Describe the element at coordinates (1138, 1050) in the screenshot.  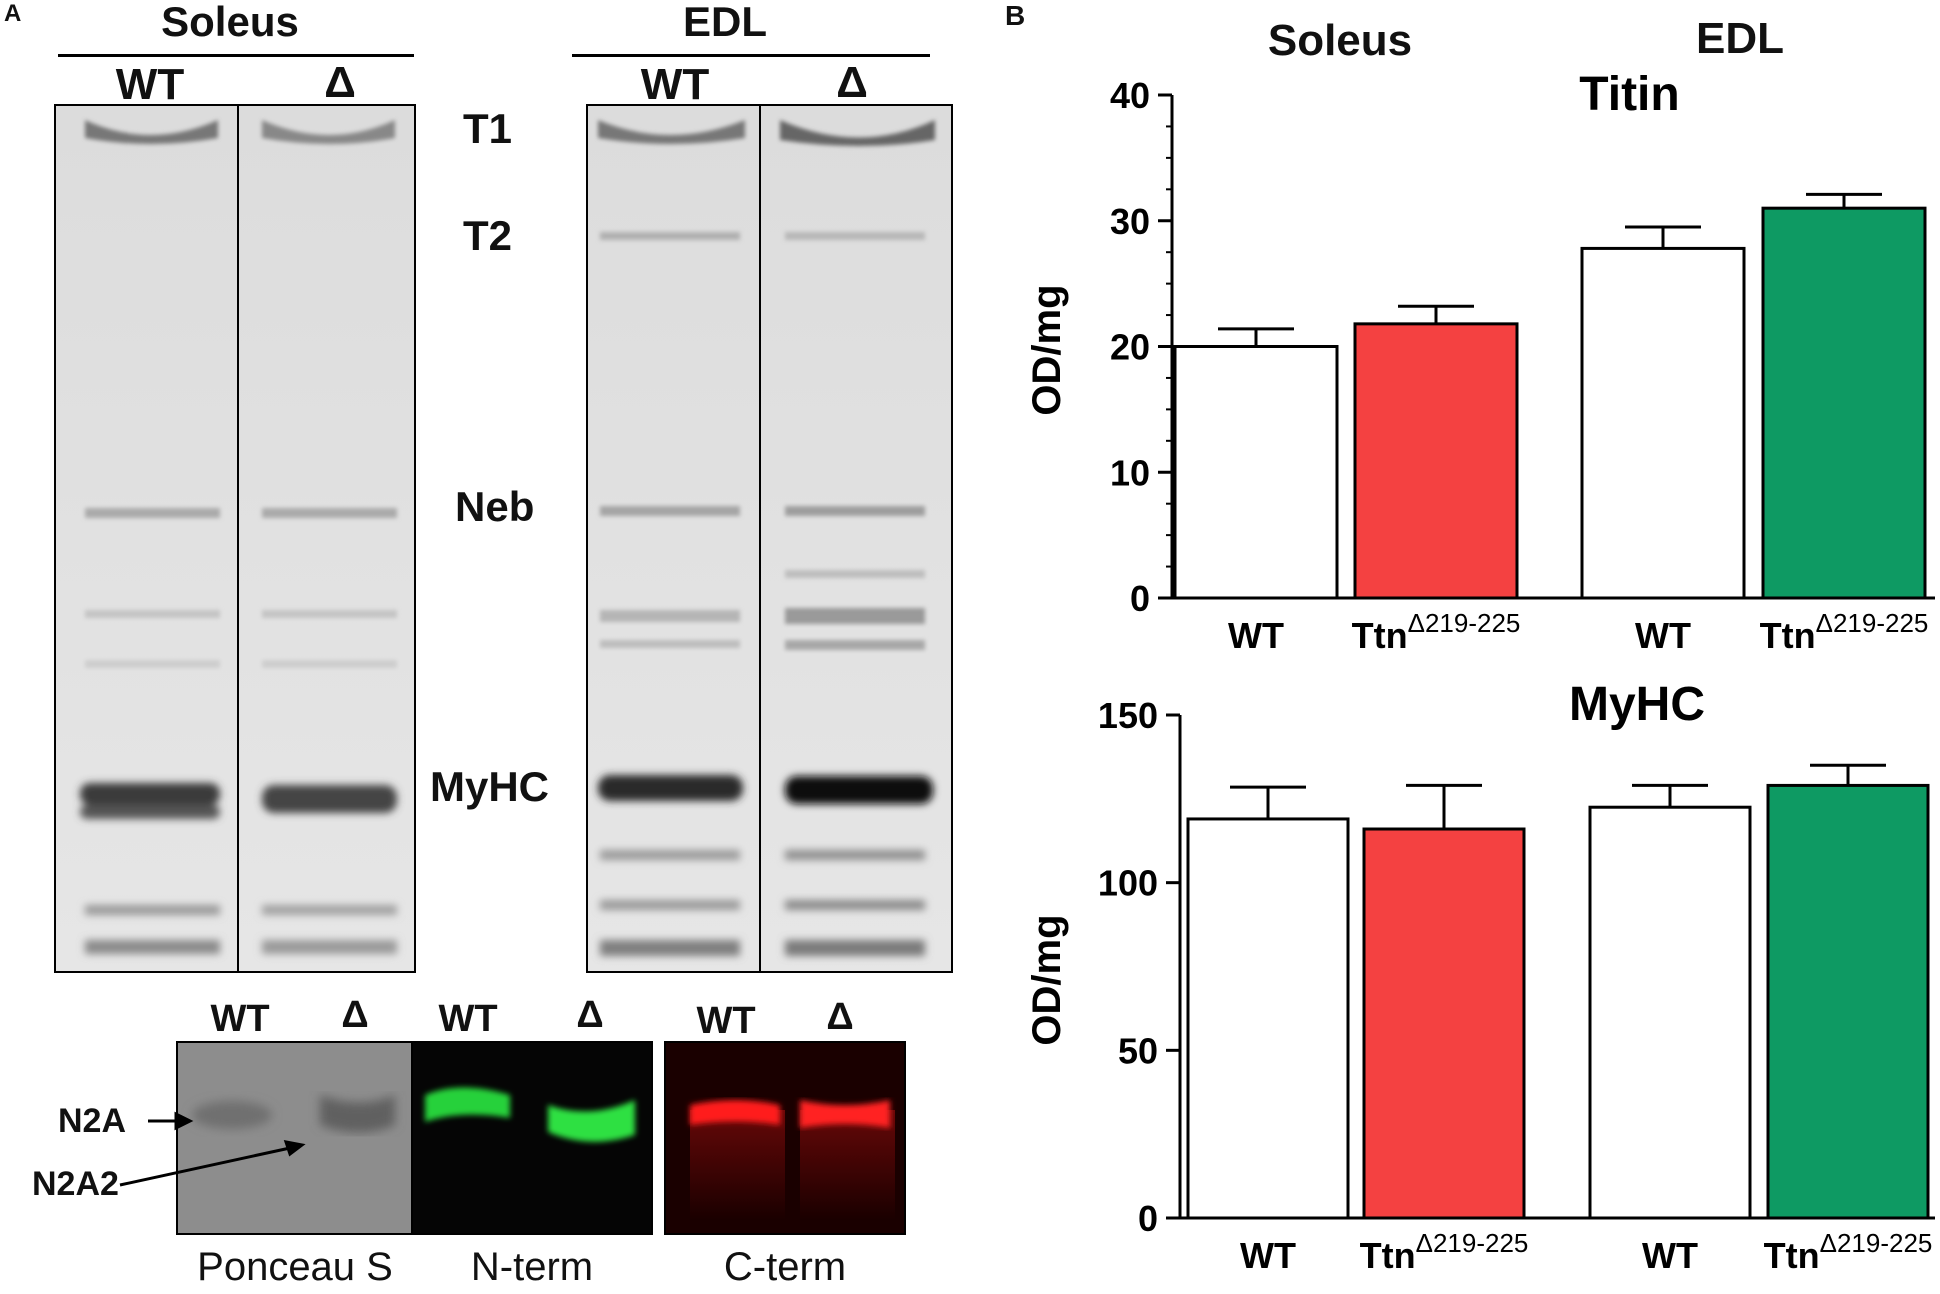
I see `myhc-y-tick-label: 50` at that location.